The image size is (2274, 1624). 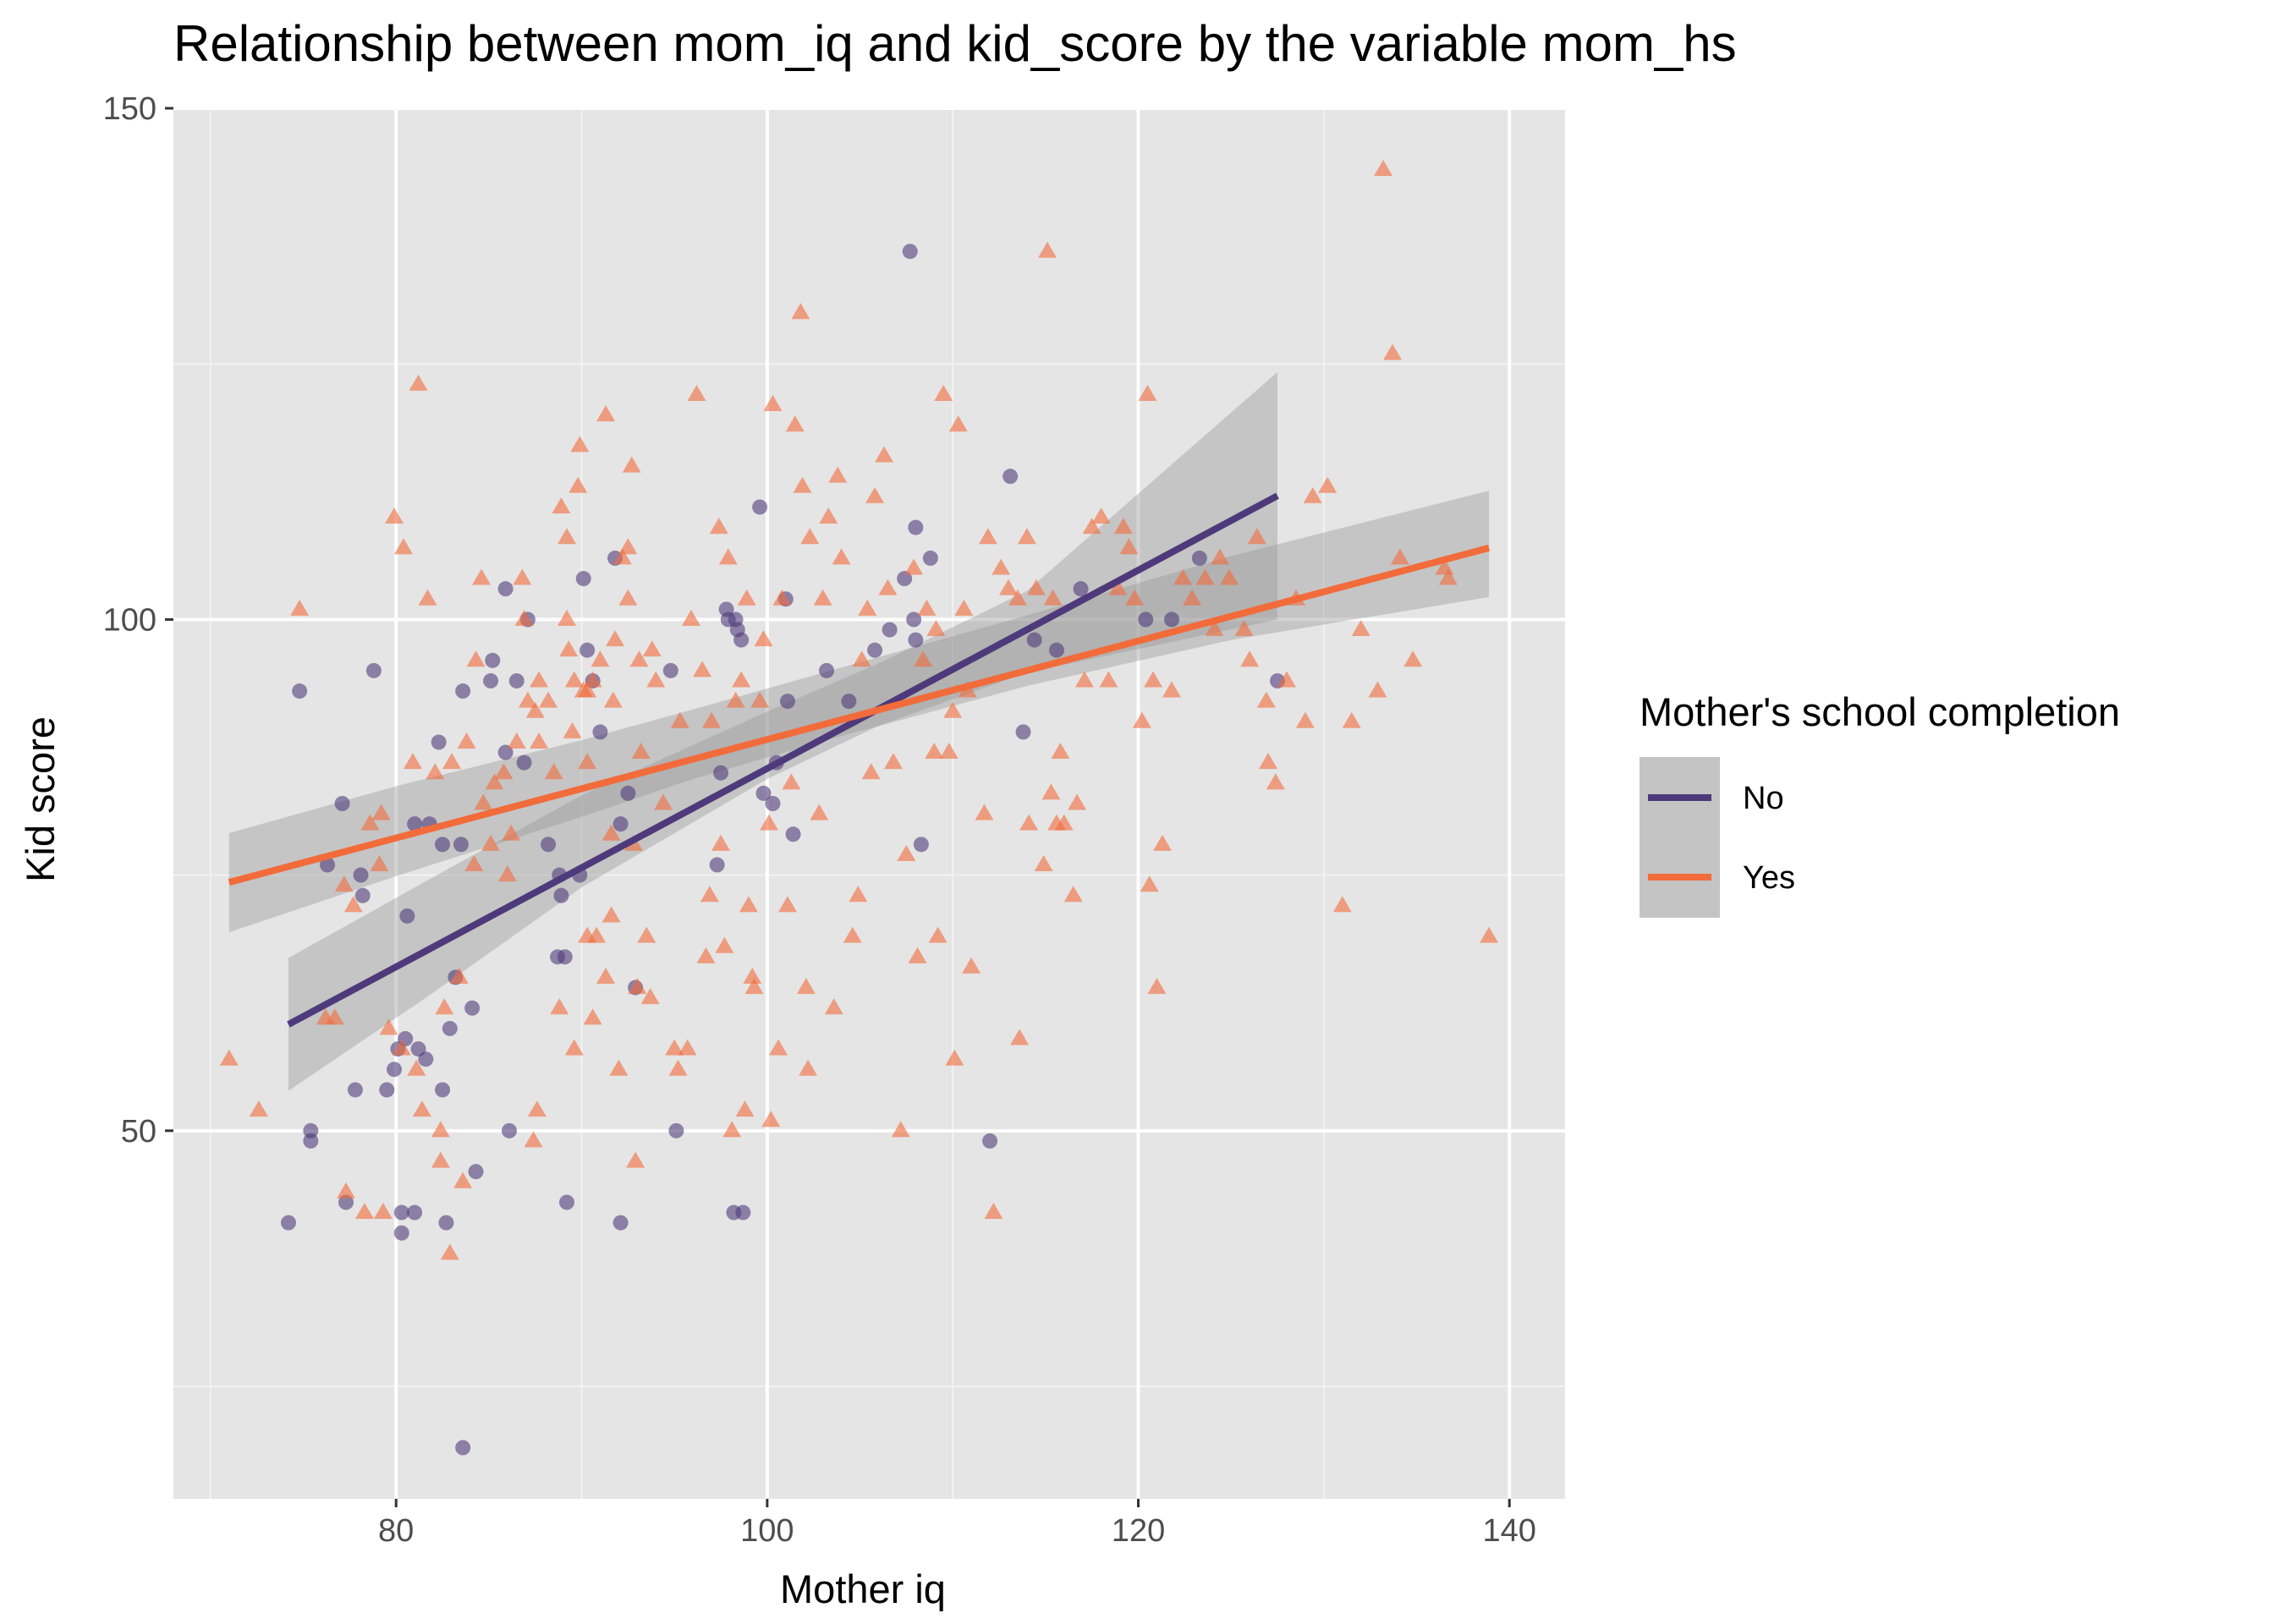 What do you see at coordinates (130, 109) in the screenshot?
I see `y-tick-label: 150` at bounding box center [130, 109].